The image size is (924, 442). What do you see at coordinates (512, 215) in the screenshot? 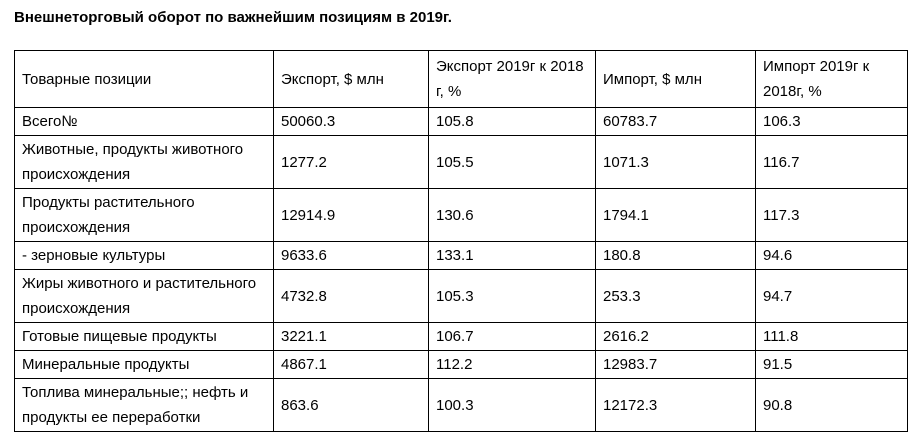
I see `export-change-value: 130.6` at bounding box center [512, 215].